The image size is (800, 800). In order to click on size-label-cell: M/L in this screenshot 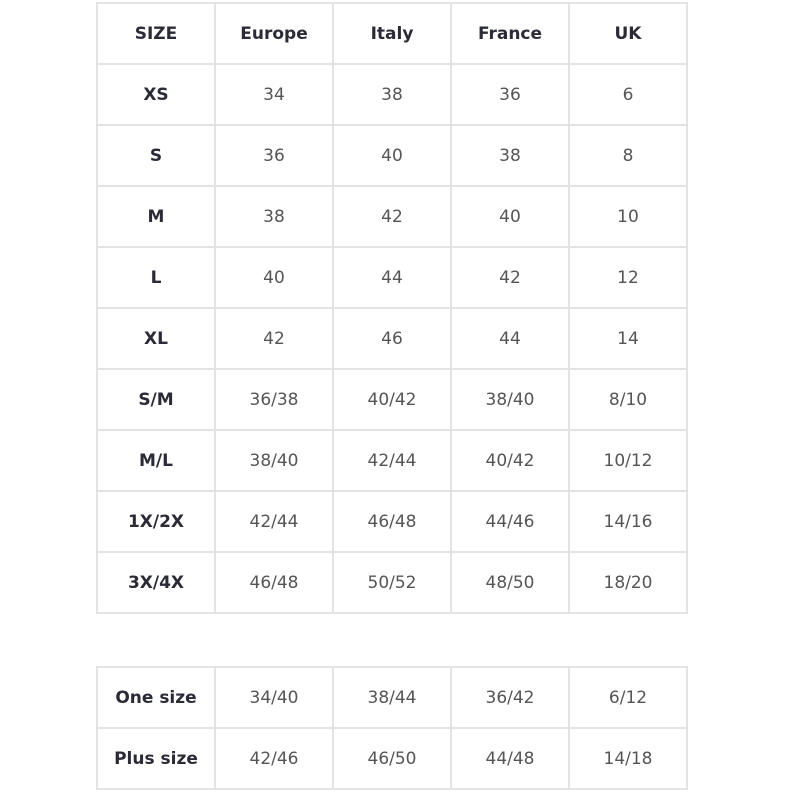, I will do `click(156, 460)`.